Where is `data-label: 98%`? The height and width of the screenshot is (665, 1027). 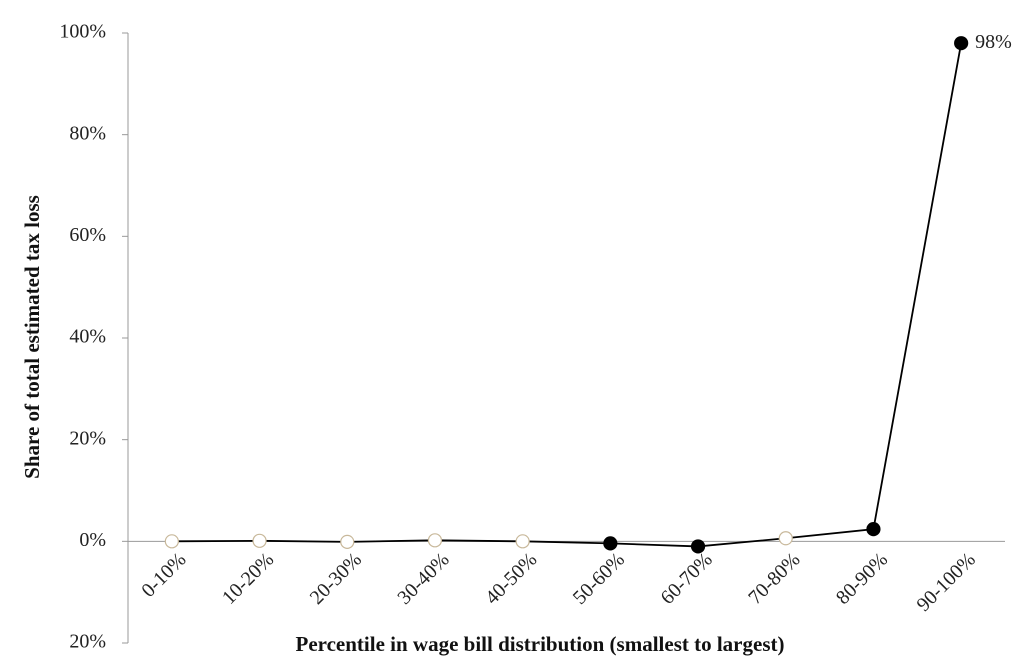
data-label: 98% is located at coordinates (993, 42).